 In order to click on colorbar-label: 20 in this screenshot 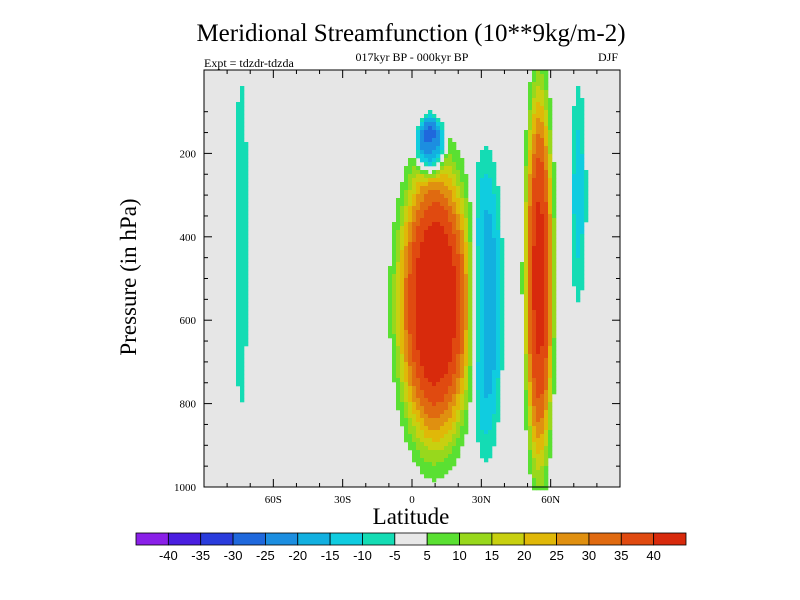, I will do `click(524, 555)`.